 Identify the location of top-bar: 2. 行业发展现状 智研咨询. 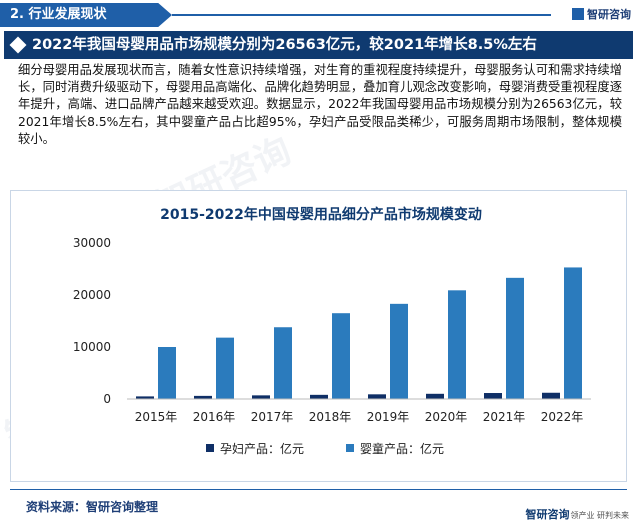
(318, 15).